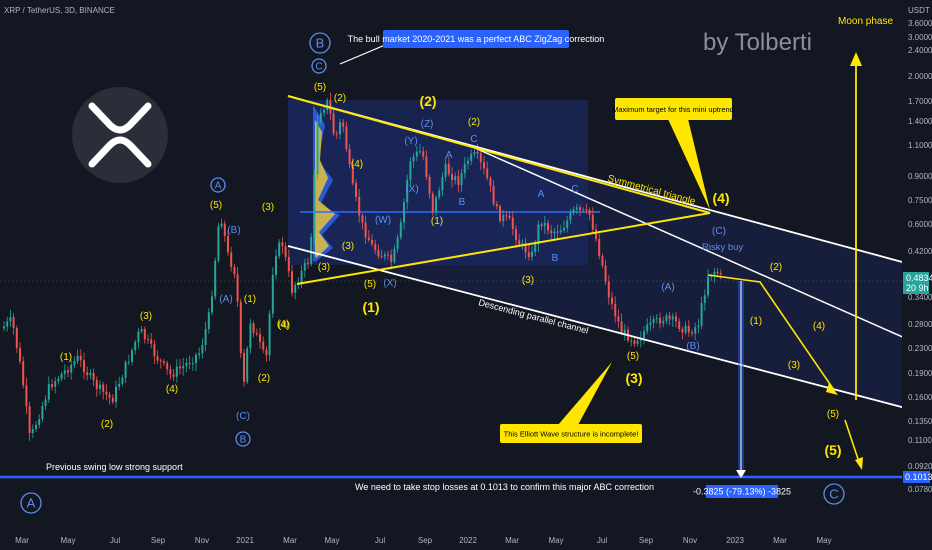 The width and height of the screenshot is (932, 550). What do you see at coordinates (290, 540) in the screenshot?
I see `x-tick-label: Mar` at bounding box center [290, 540].